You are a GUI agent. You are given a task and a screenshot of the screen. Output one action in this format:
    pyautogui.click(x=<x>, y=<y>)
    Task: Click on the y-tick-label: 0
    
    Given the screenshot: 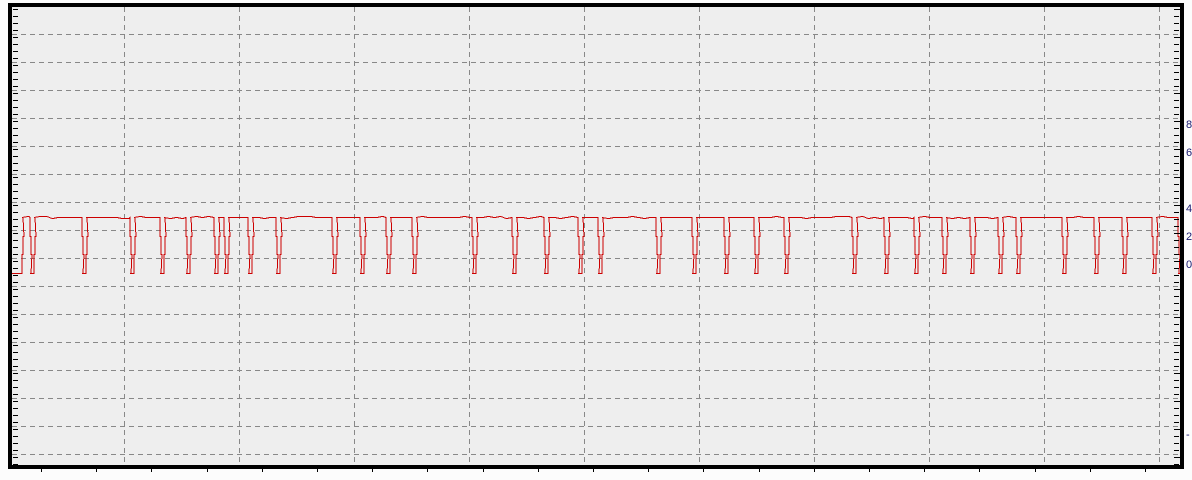 What is the action you would take?
    pyautogui.click(x=1189, y=265)
    